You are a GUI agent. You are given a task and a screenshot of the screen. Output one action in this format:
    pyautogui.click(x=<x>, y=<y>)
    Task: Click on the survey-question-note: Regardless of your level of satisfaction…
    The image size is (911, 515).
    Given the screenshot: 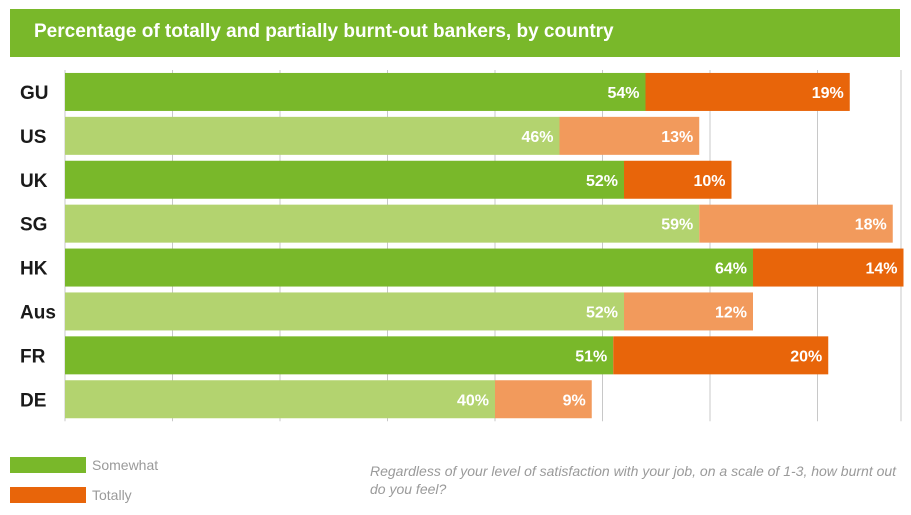 What is the action you would take?
    pyautogui.click(x=633, y=480)
    